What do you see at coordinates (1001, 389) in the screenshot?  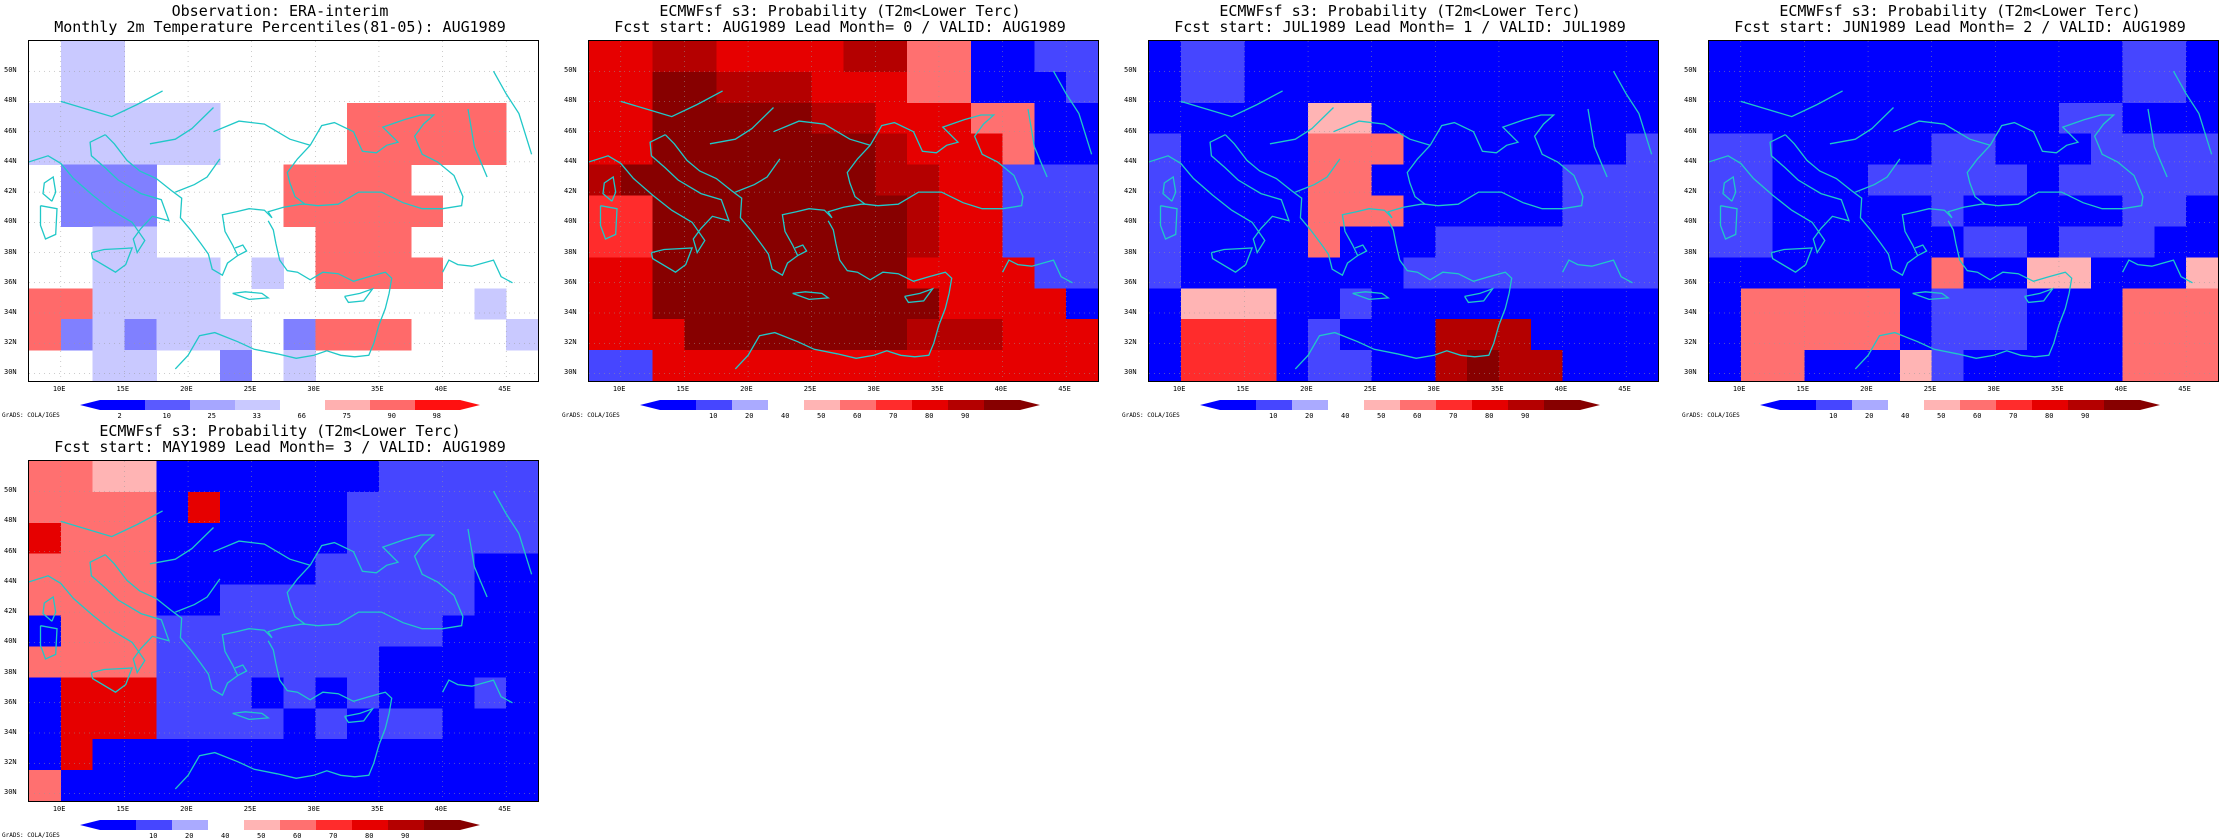 I see `longitude-tick-label: 40E` at bounding box center [1001, 389].